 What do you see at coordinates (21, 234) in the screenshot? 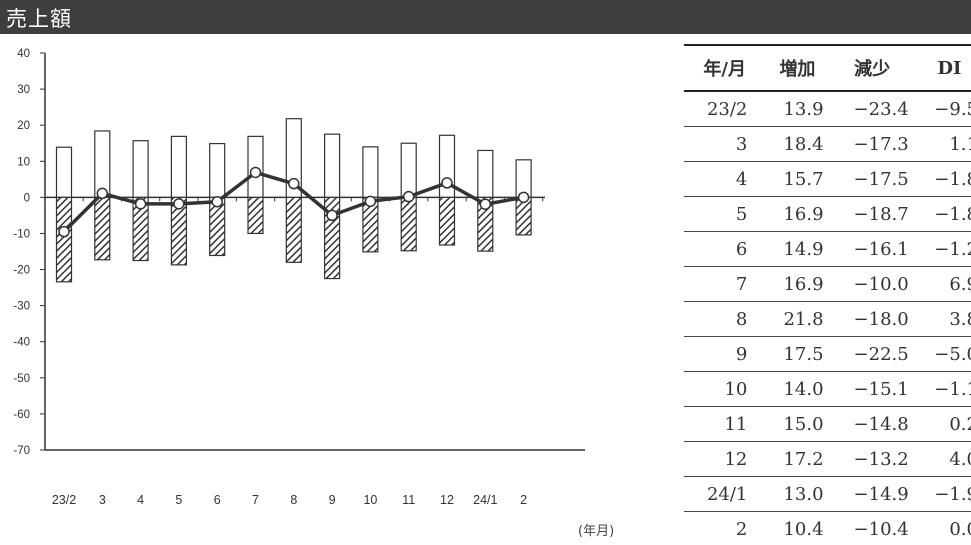
I see `y-tick-label: -10` at bounding box center [21, 234].